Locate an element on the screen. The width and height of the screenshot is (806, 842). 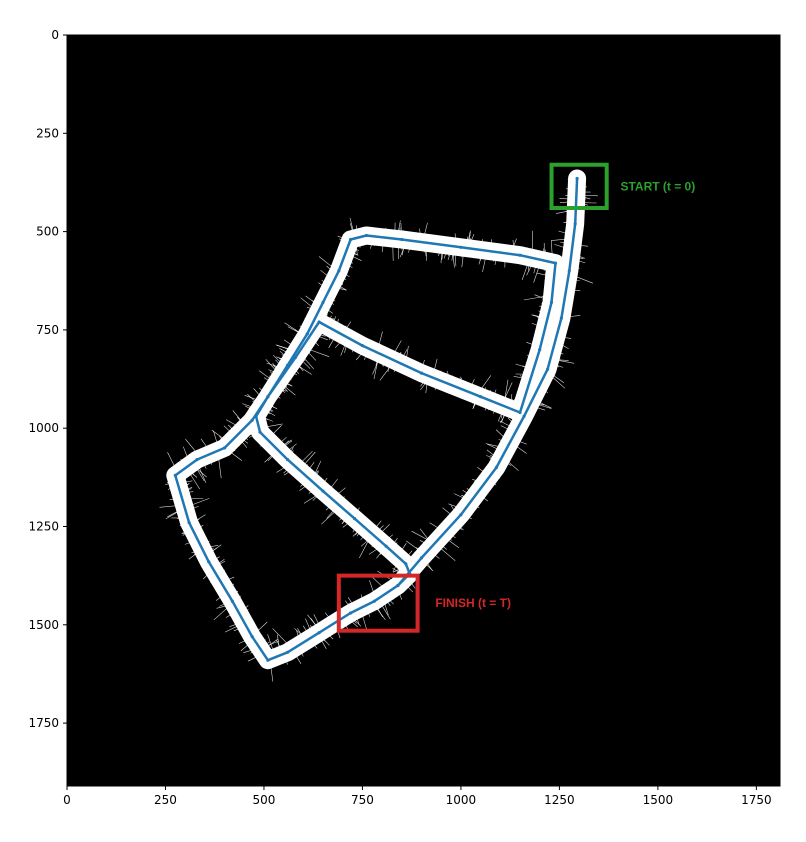
x-tick-label: 1750 is located at coordinates (756, 800).